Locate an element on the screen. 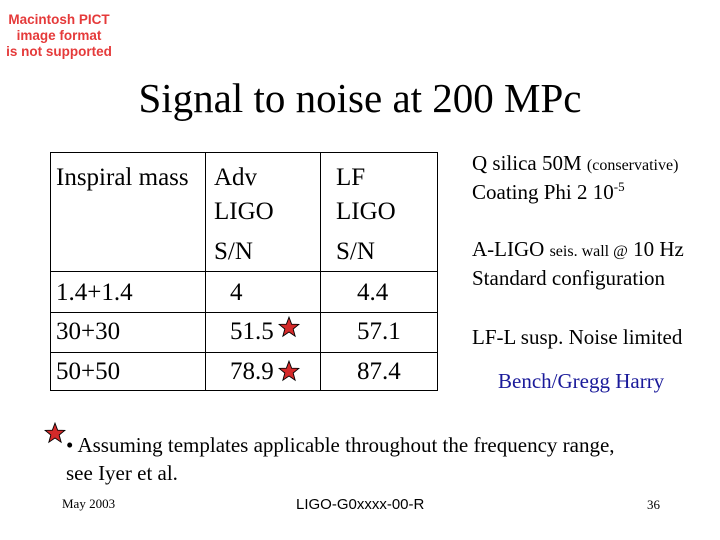 The height and width of the screenshot is (540, 720). note-standard-config: Standard configuration is located at coordinates (569, 278).